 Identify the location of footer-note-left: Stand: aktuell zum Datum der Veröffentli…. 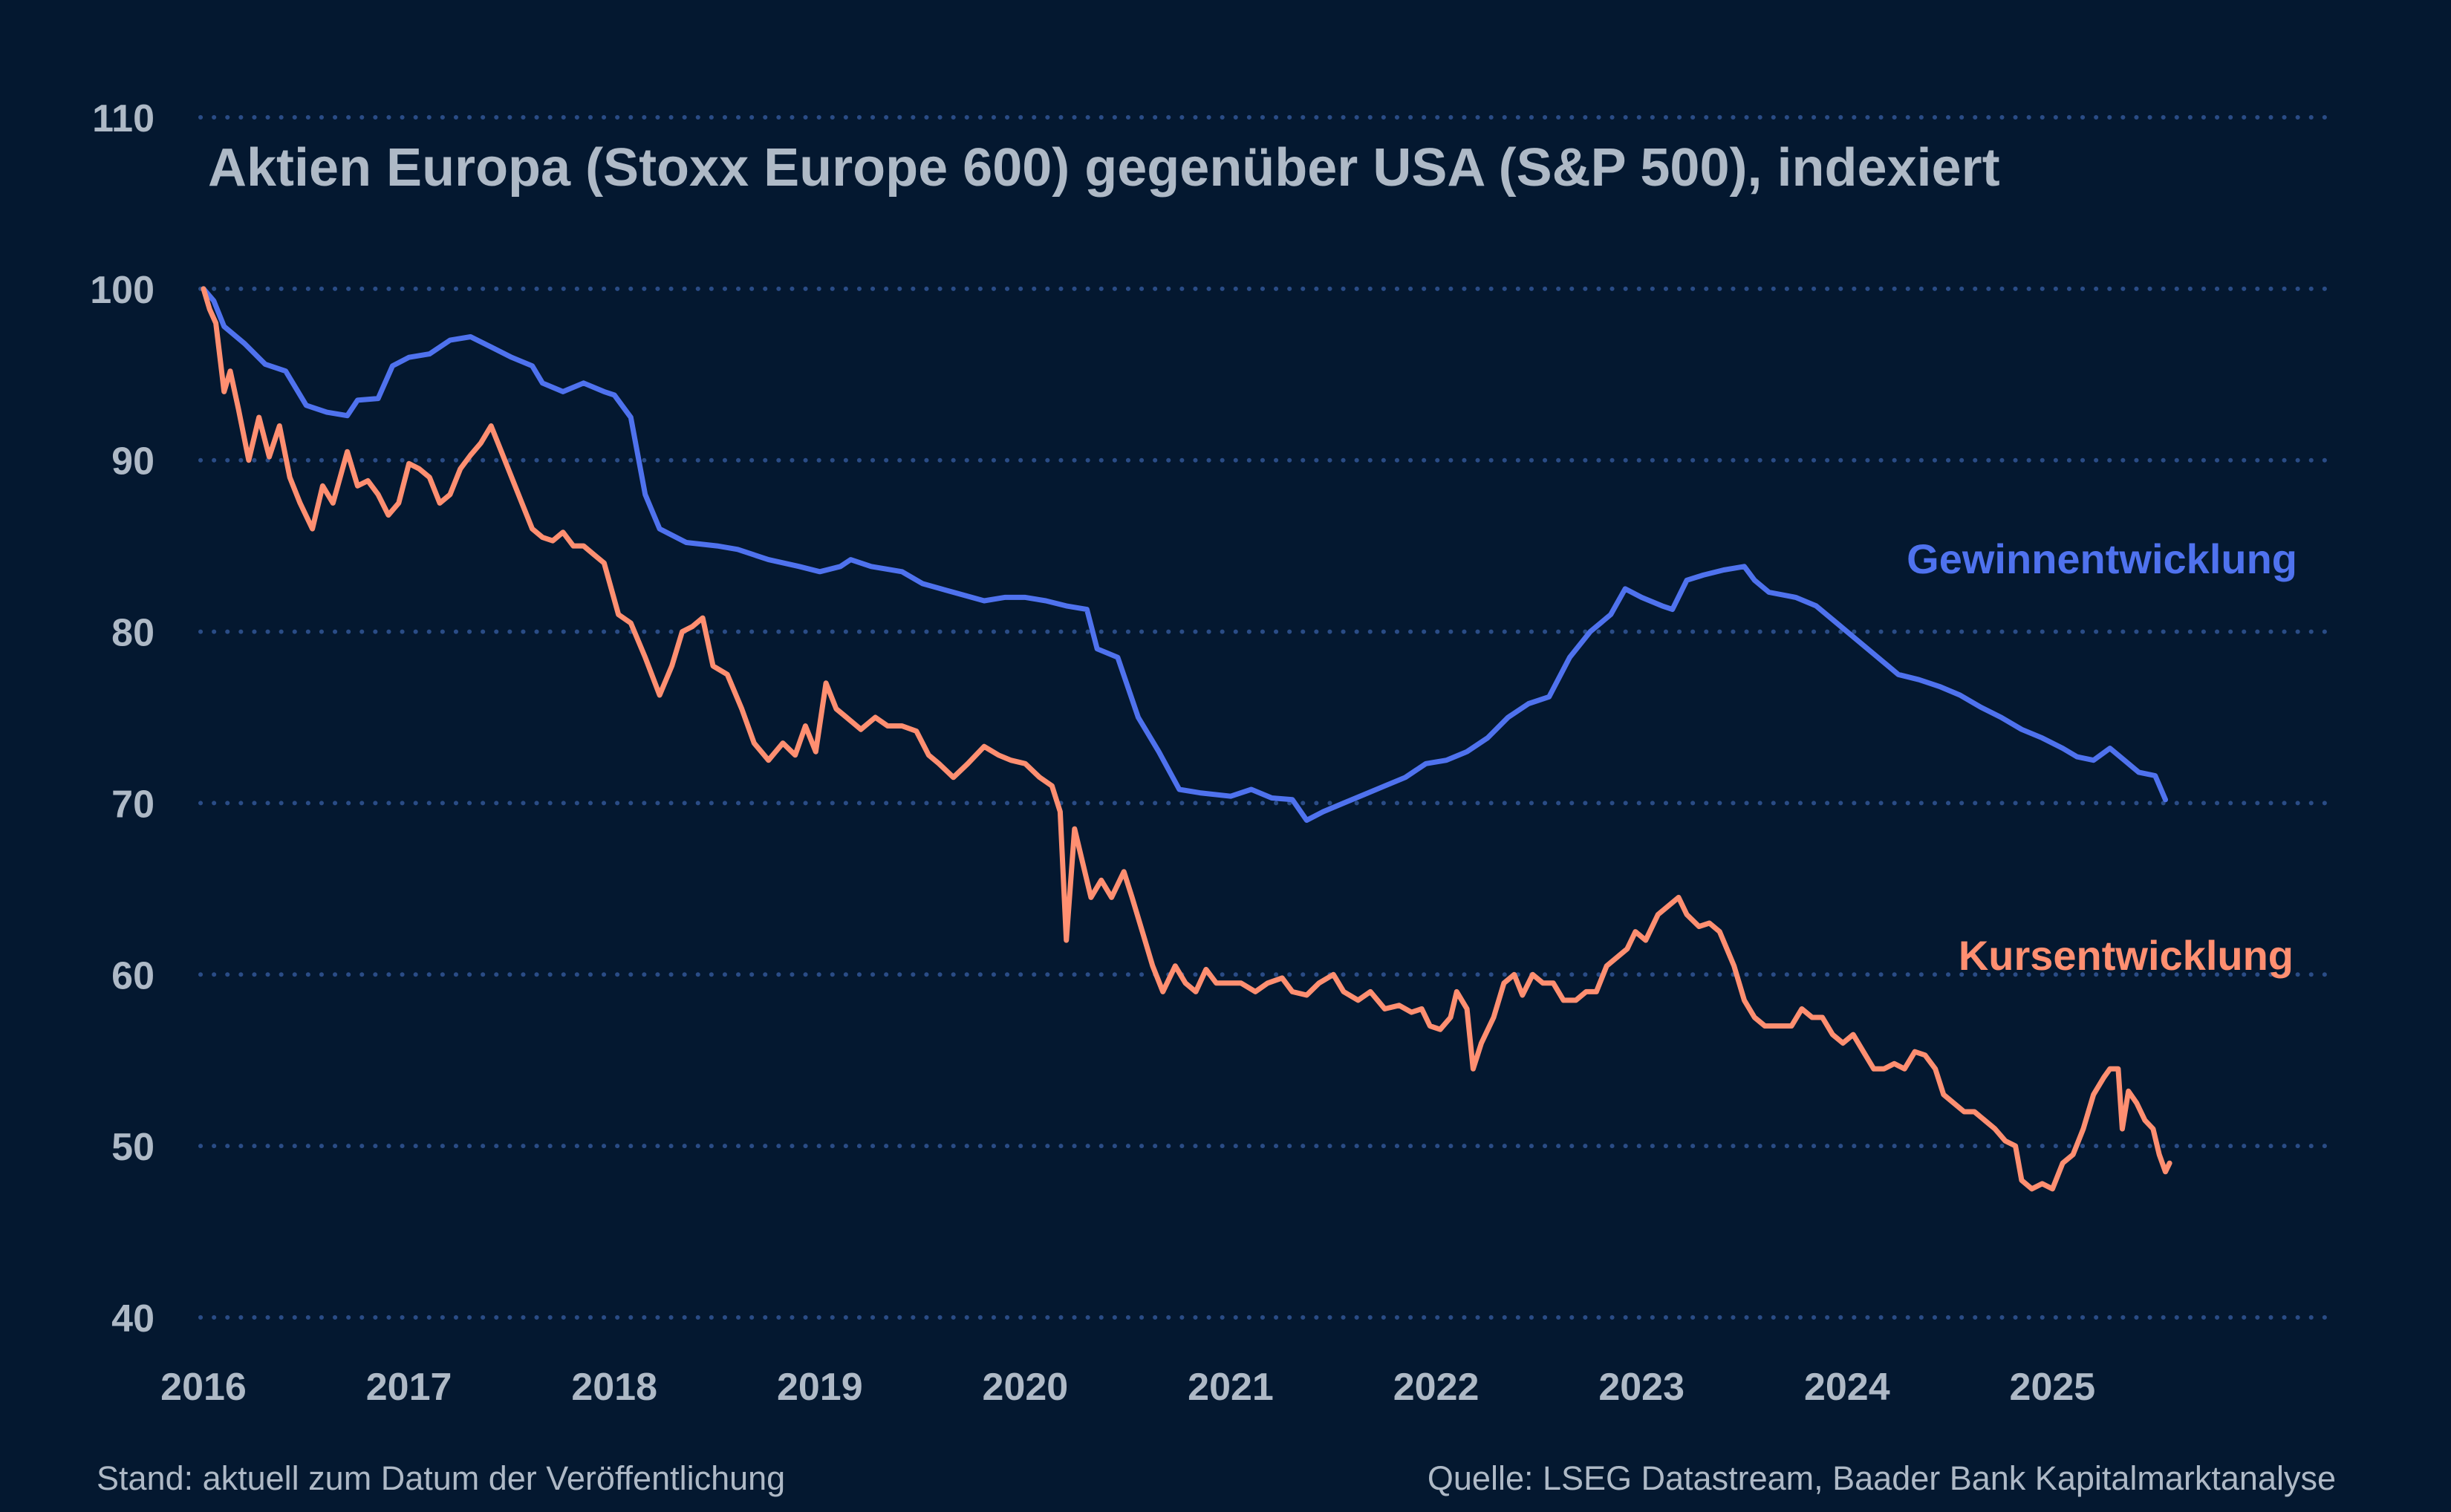
(441, 1478).